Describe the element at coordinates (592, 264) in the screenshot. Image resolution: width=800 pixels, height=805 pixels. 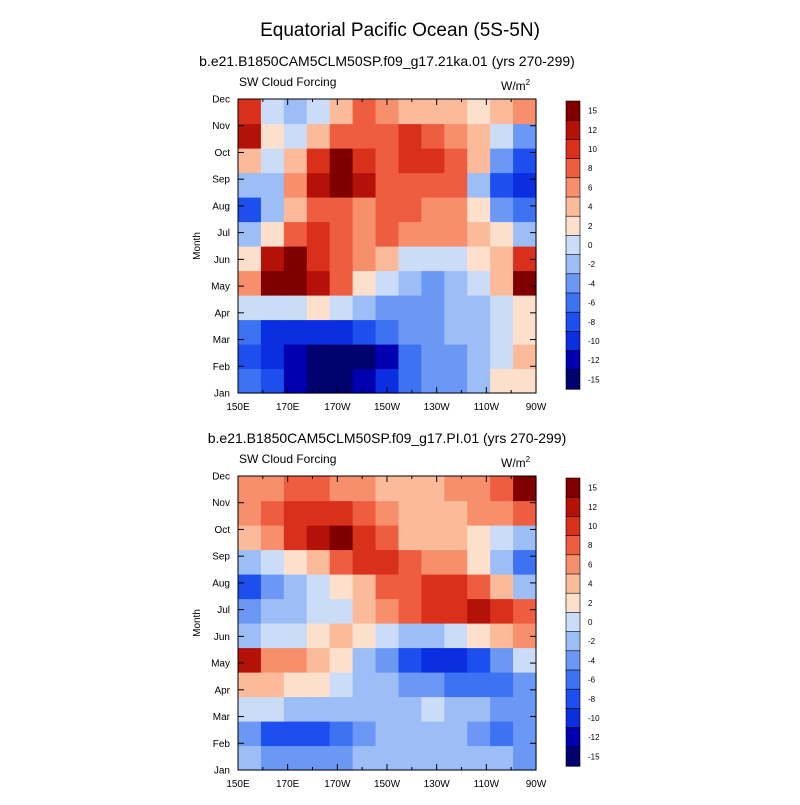
I see `colorbar-label: -2` at that location.